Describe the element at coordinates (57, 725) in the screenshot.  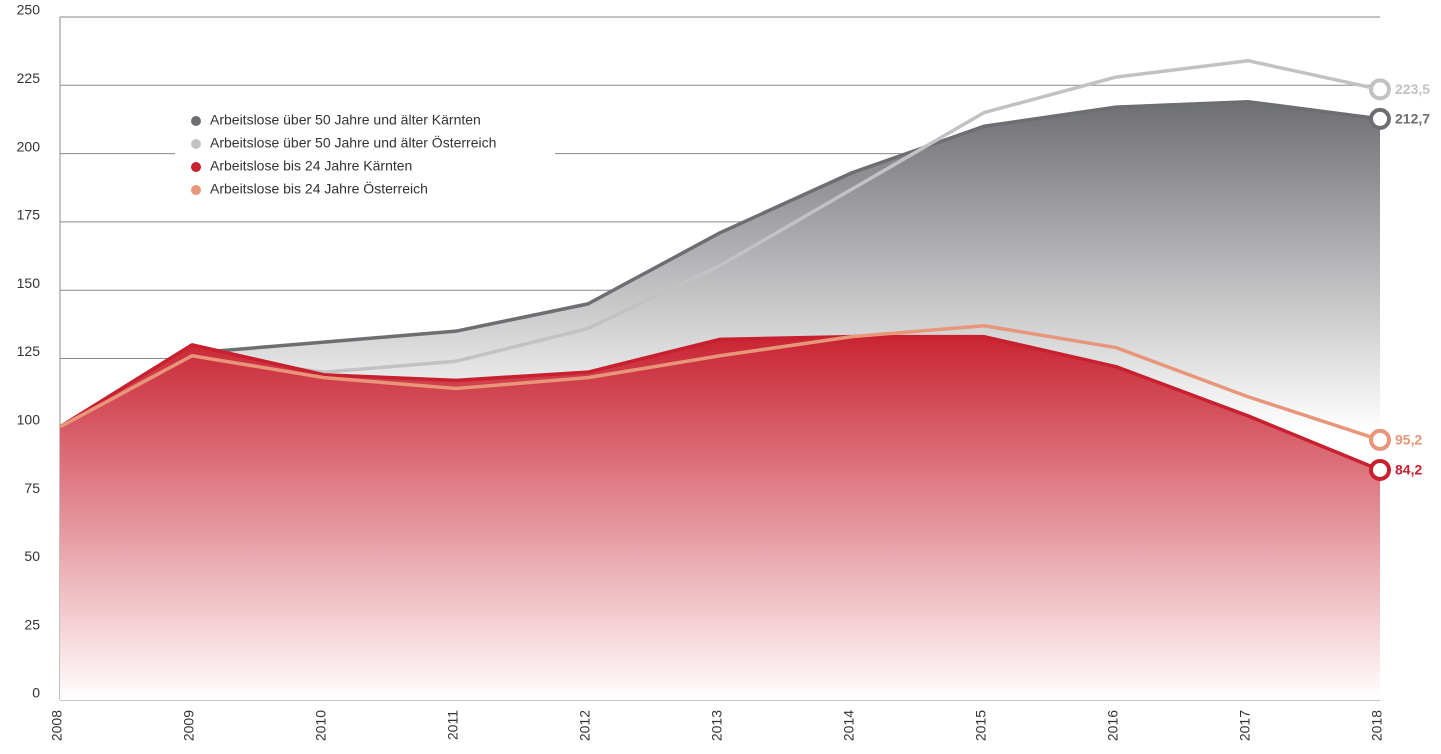
I see `x-tick-label: 2008` at that location.